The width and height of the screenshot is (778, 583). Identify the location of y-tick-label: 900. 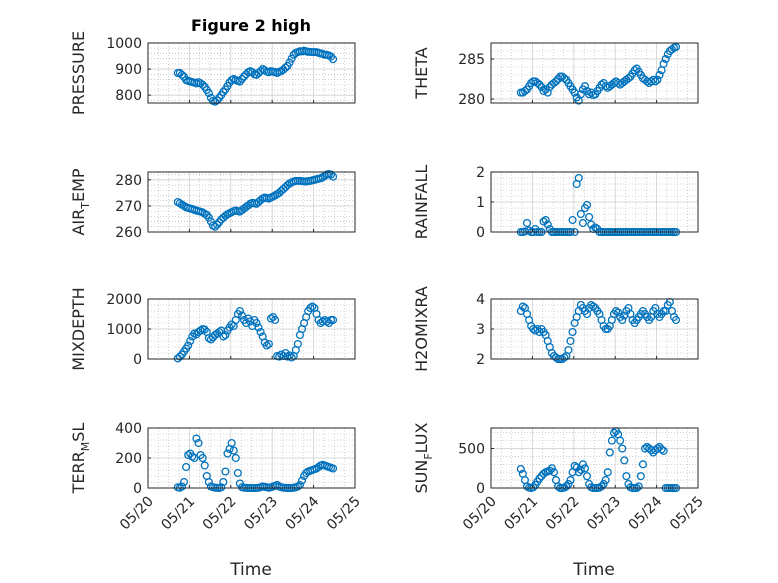
(128, 70).